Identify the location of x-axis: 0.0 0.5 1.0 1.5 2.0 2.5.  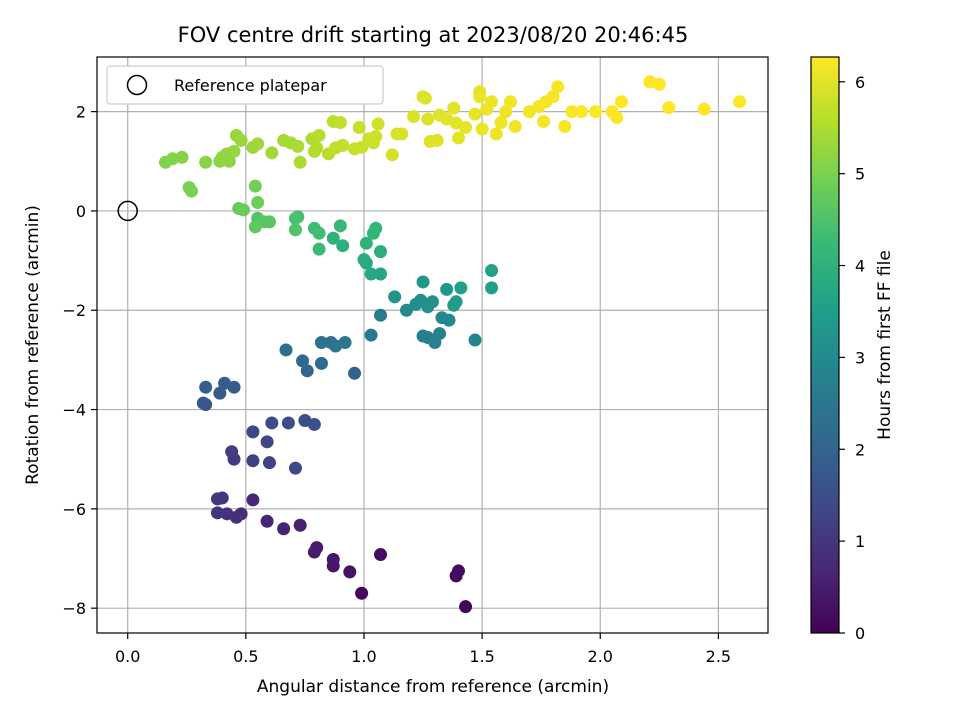
(423, 649).